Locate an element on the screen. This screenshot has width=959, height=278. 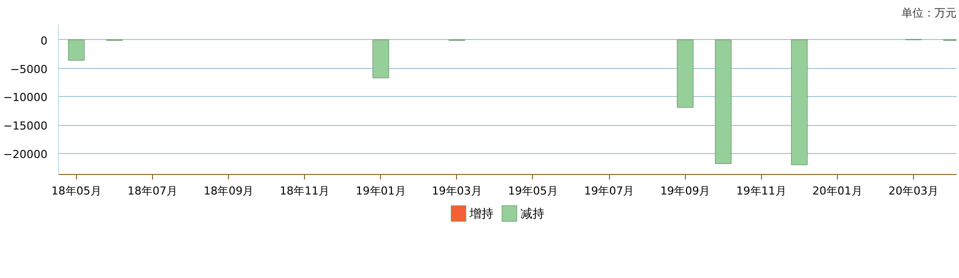
y-tick-label: −10000 is located at coordinates (25, 97).